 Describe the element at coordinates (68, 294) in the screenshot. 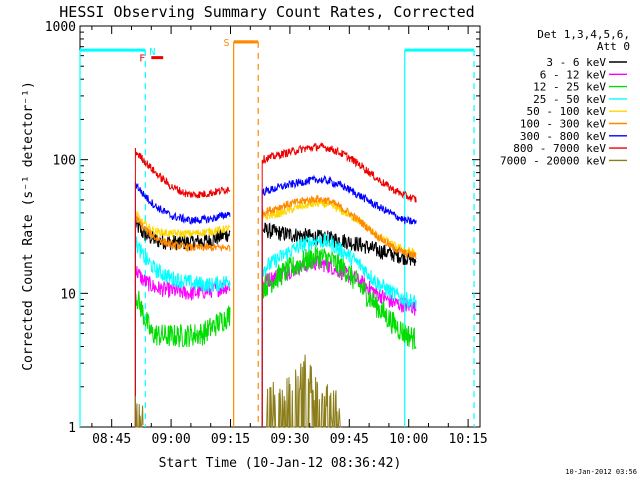

I see `y-tick-label: 10` at that location.